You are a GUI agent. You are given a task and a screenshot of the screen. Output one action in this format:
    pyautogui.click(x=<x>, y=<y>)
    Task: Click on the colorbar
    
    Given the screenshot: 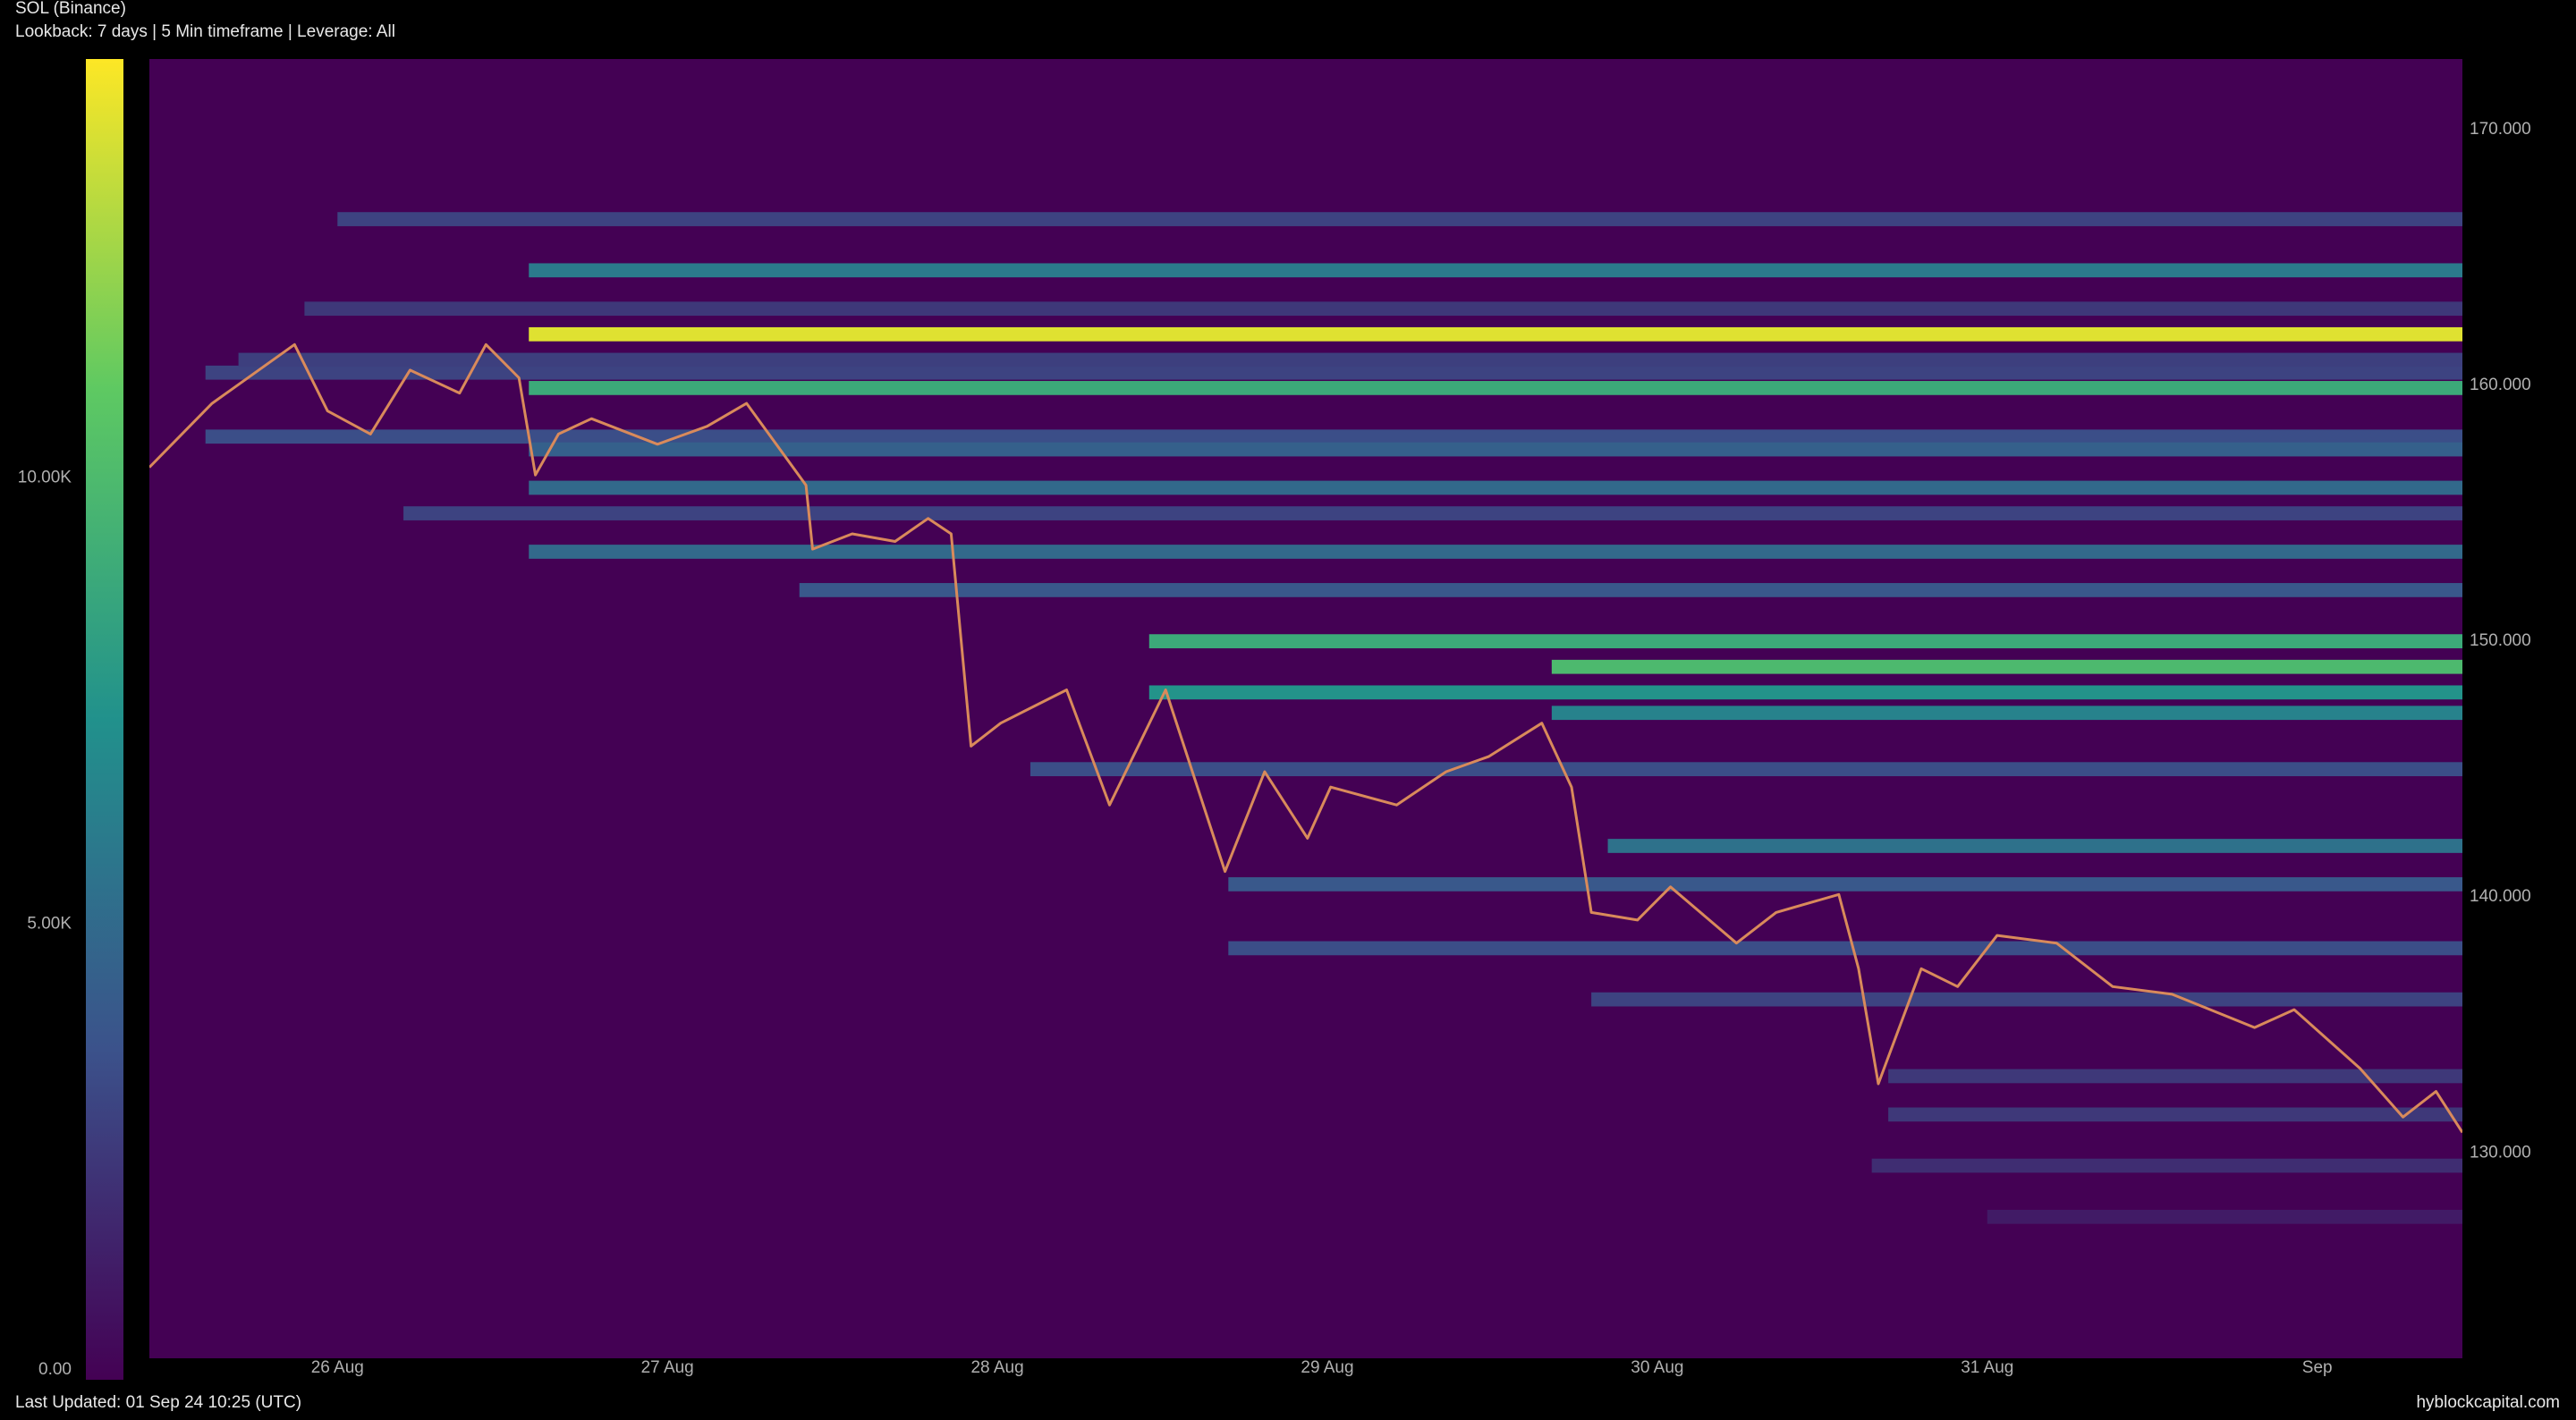 What is the action you would take?
    pyautogui.click(x=104, y=720)
    